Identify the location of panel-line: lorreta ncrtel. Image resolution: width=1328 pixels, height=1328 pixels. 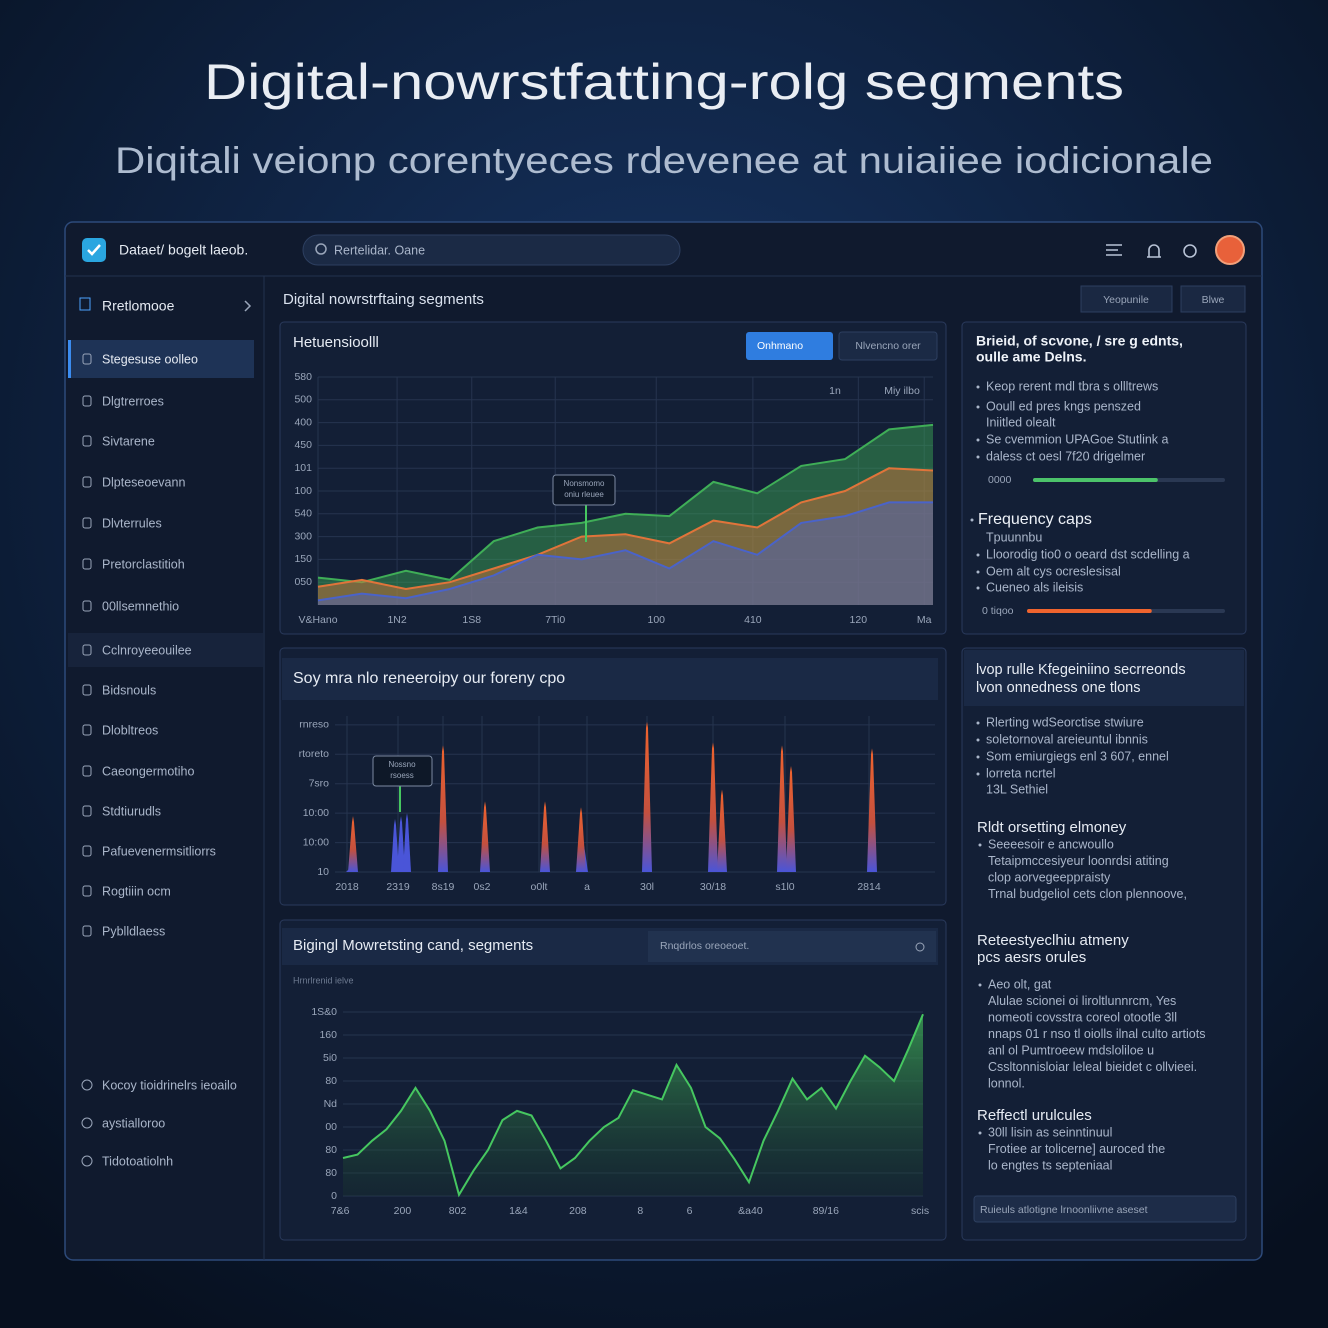
(1020, 773).